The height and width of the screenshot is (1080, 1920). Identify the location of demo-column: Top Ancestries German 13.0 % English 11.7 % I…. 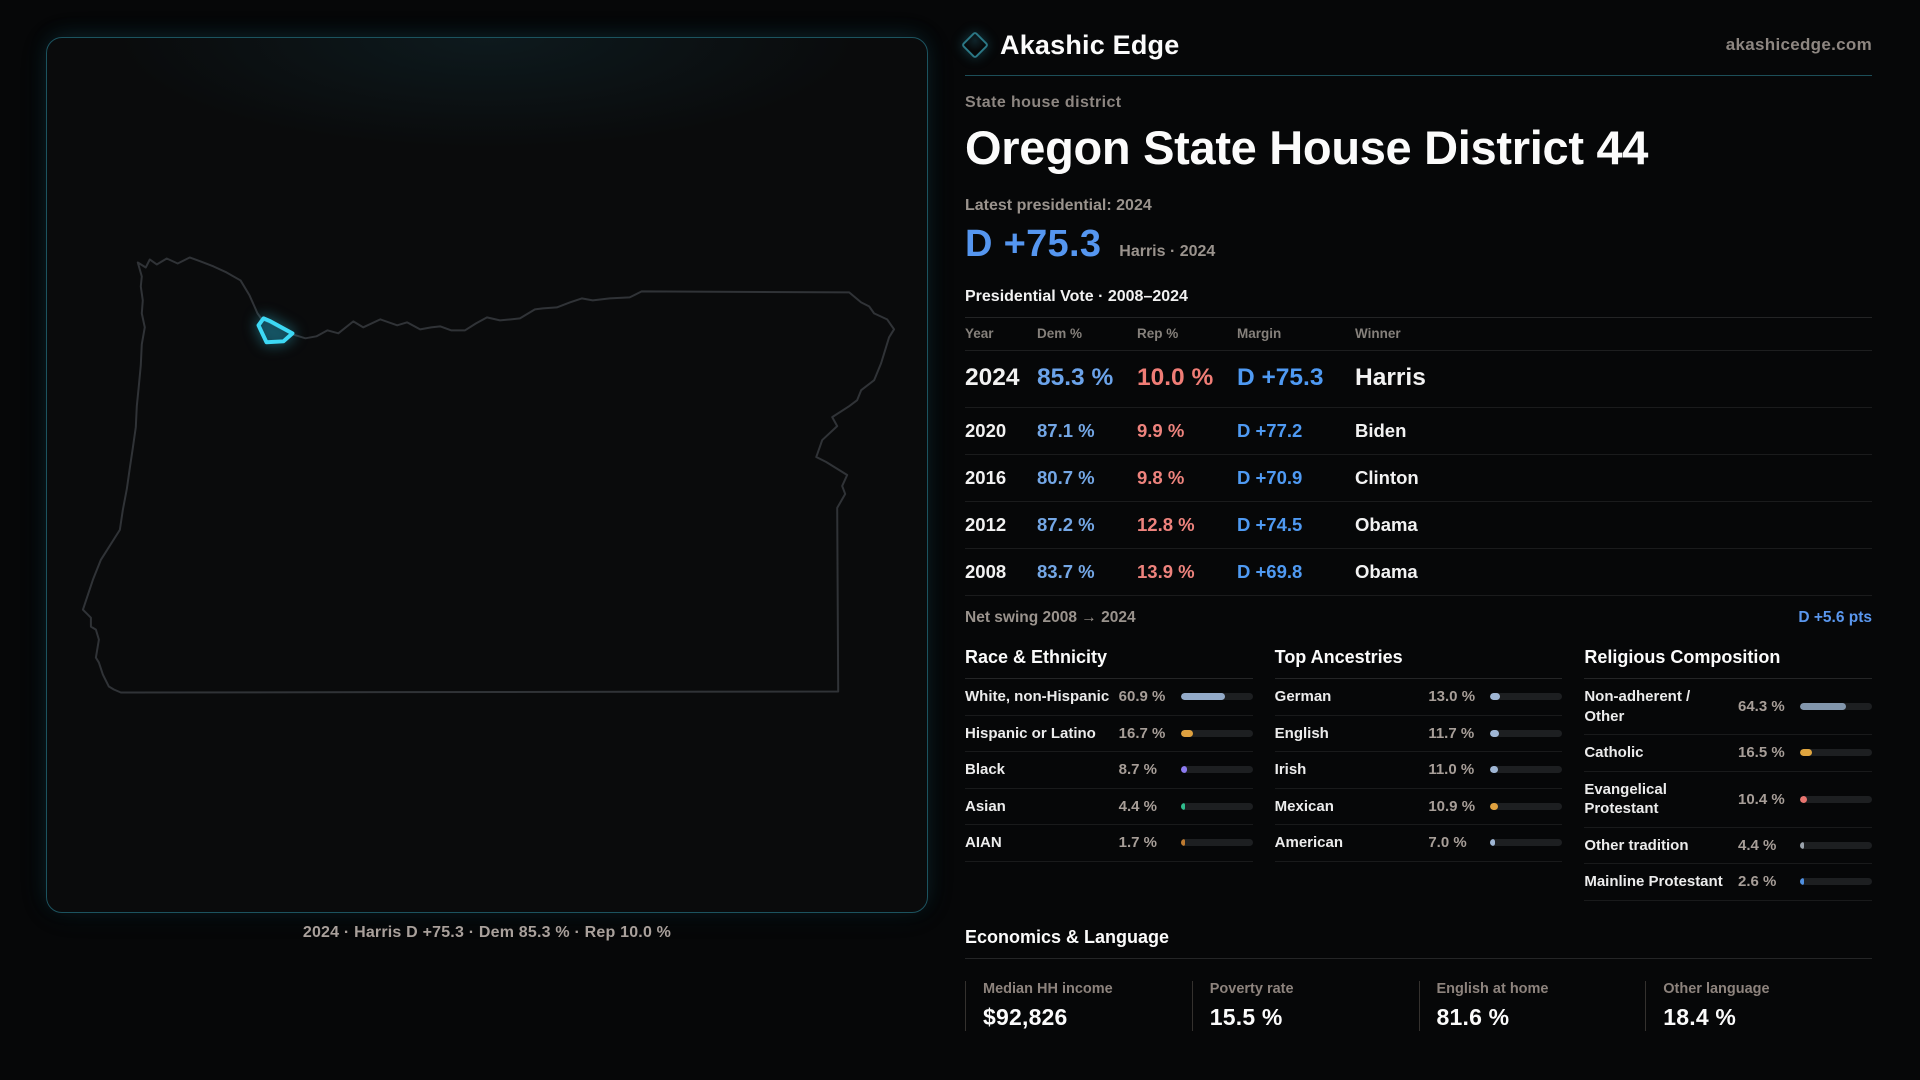
(1418, 774).